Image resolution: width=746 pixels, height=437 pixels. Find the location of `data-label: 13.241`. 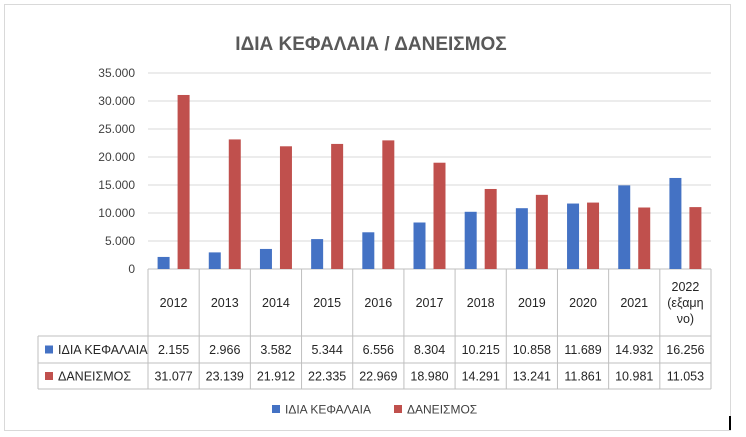

data-label: 13.241 is located at coordinates (532, 377).